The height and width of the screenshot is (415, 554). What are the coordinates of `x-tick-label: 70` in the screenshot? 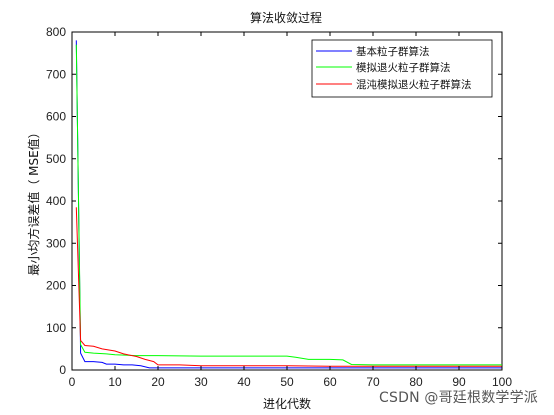 It's located at (373, 382).